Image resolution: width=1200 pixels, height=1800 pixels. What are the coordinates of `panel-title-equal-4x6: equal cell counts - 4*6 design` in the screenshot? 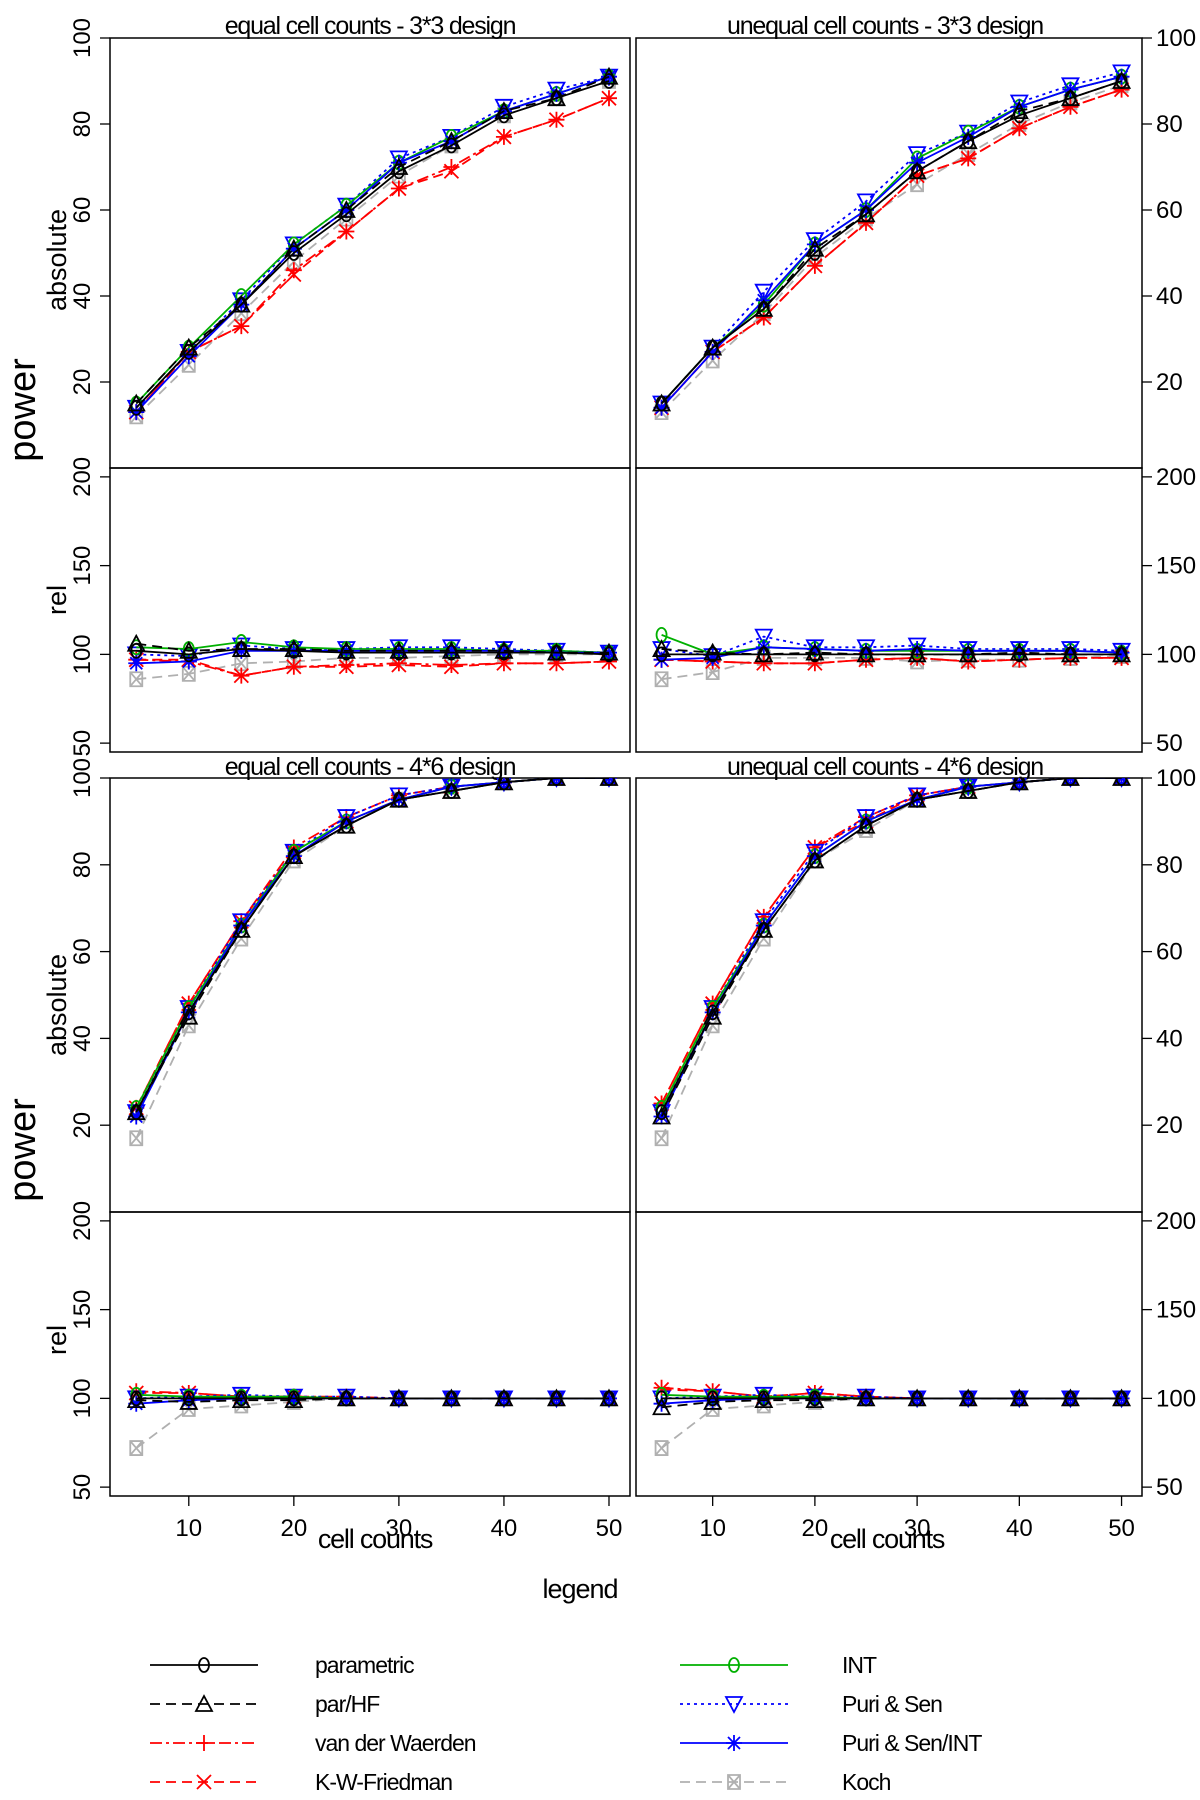 It's located at (370, 767).